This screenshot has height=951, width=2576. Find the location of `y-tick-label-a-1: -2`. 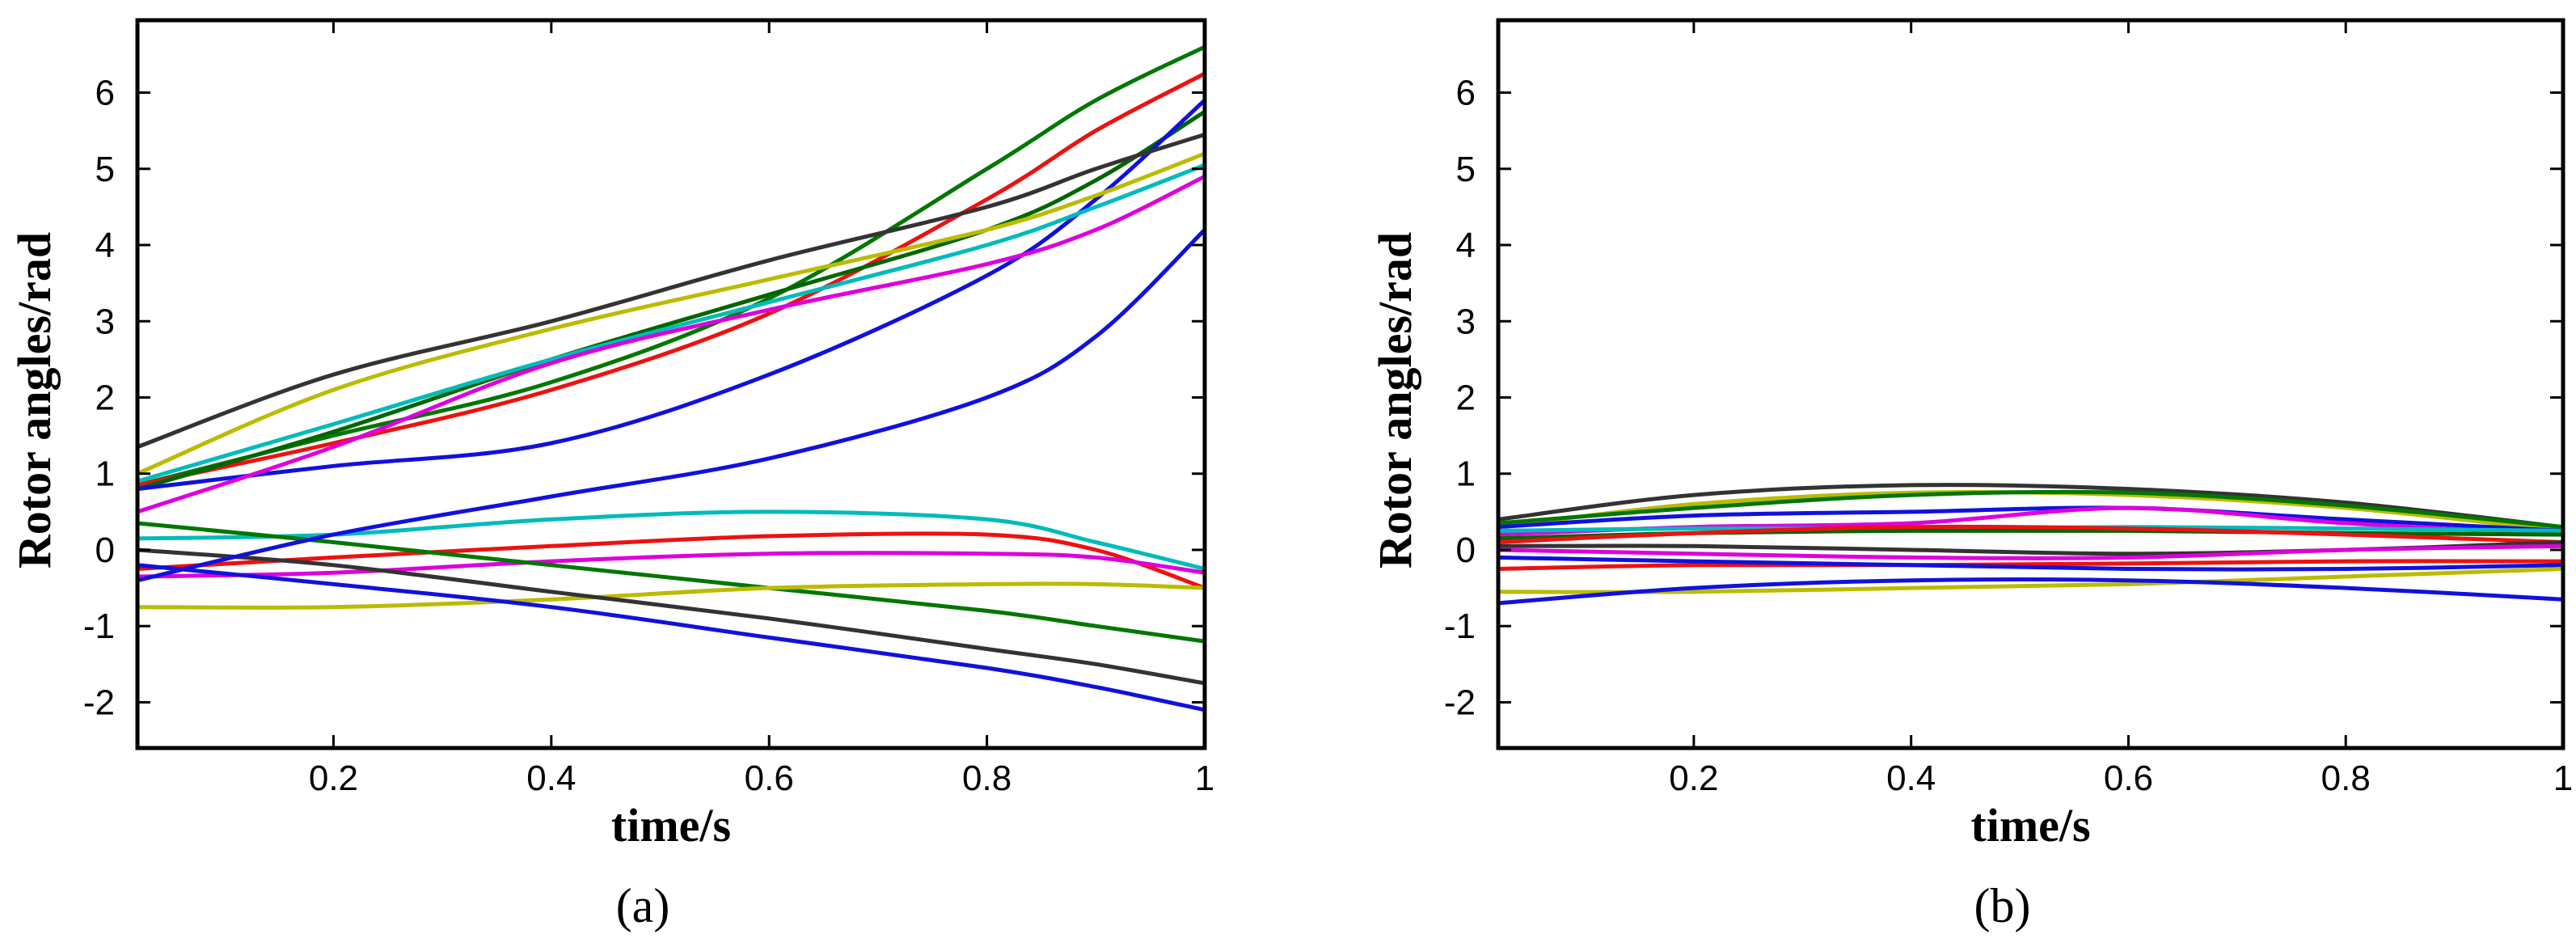

y-tick-label-a-1: -2 is located at coordinates (99, 702).